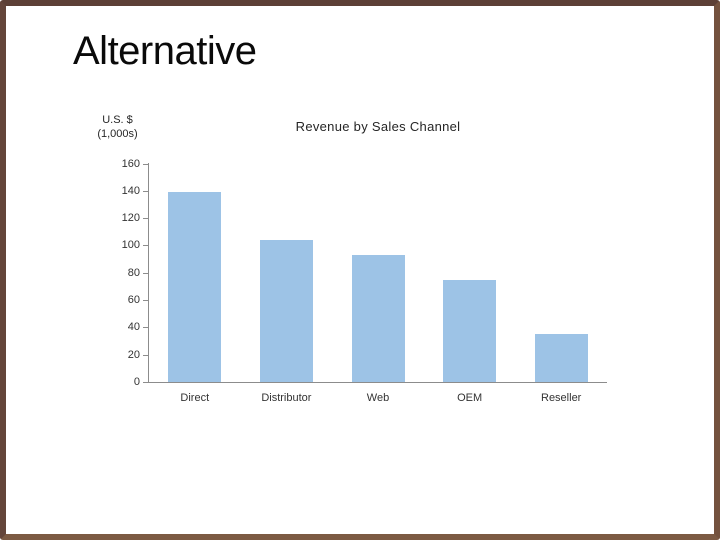 The height and width of the screenshot is (540, 720). What do you see at coordinates (133, 272) in the screenshot?
I see `y-tick-label-80: 80` at bounding box center [133, 272].